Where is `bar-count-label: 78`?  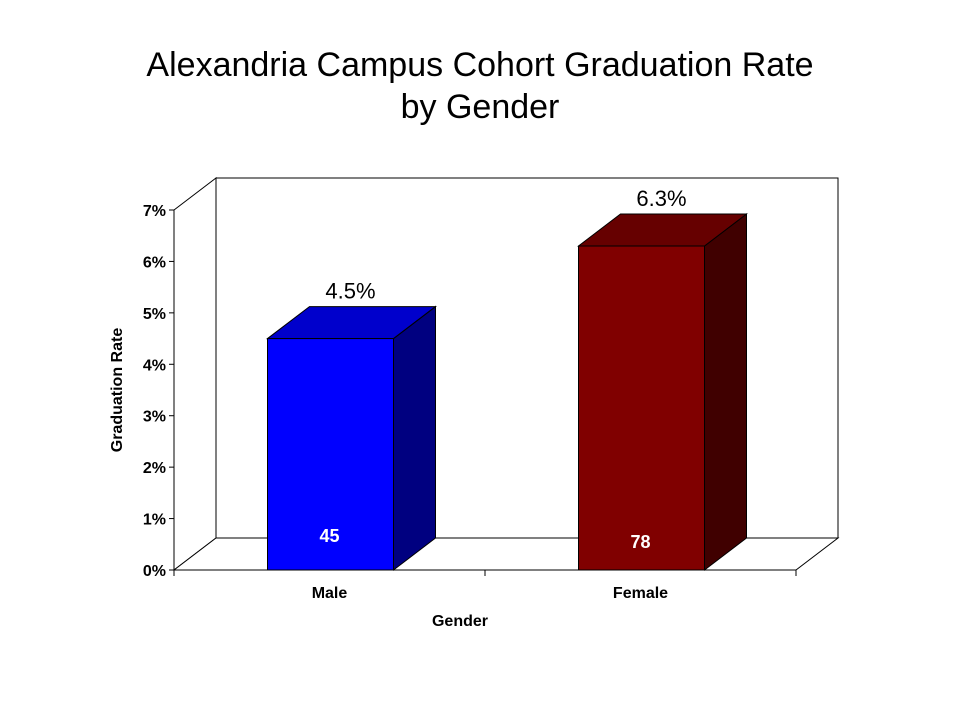
bar-count-label: 78 is located at coordinates (640, 542).